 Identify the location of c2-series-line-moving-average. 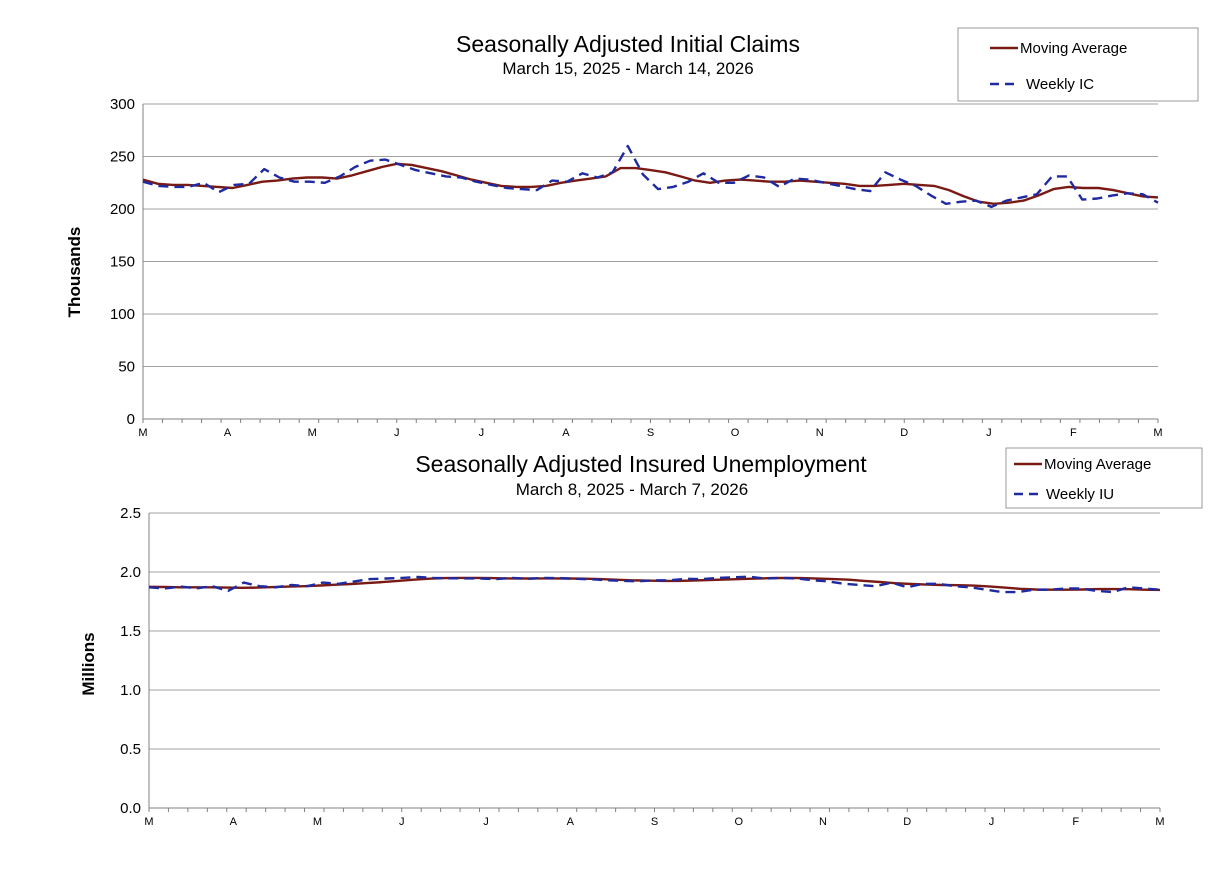
(654, 584).